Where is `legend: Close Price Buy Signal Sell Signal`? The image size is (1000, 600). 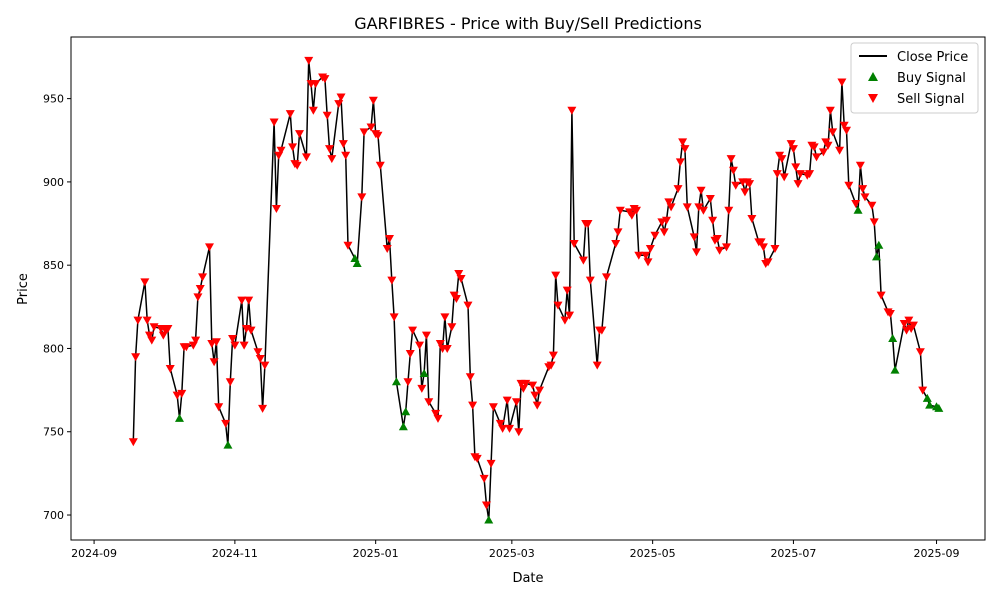 legend: Close Price Buy Signal Sell Signal is located at coordinates (914, 78).